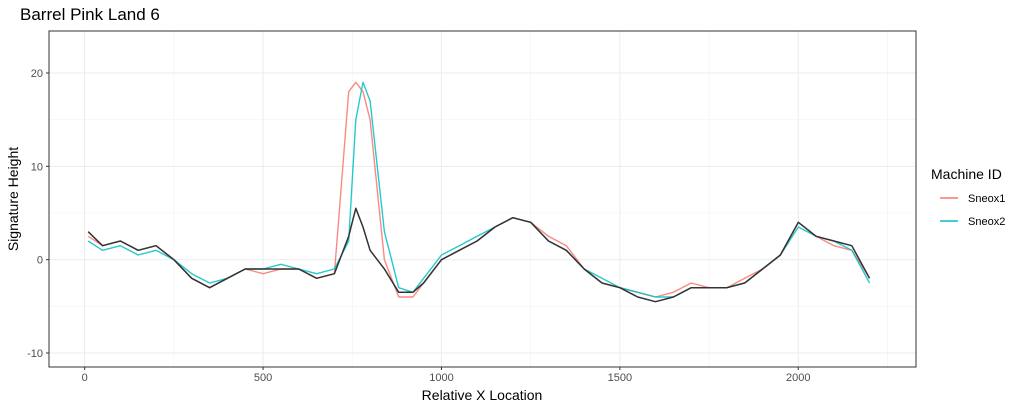 This screenshot has width=1026, height=410. I want to click on y-axis: -10 0 10 20, so click(38, 214).